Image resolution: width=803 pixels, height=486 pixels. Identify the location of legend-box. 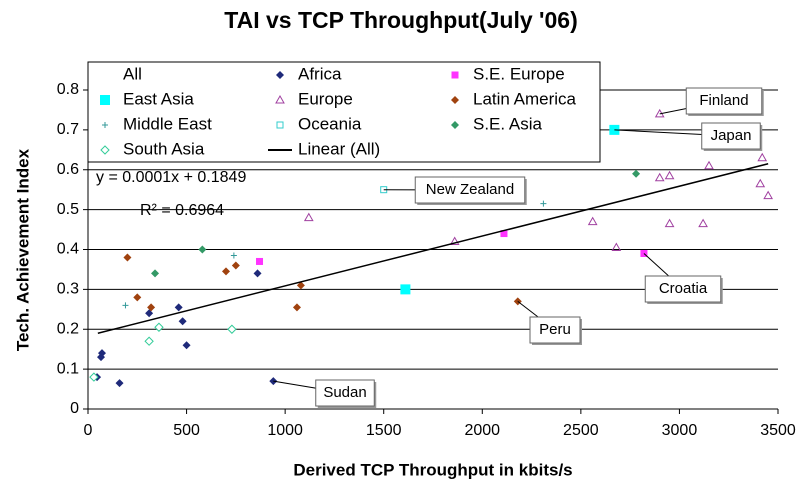
(344, 112).